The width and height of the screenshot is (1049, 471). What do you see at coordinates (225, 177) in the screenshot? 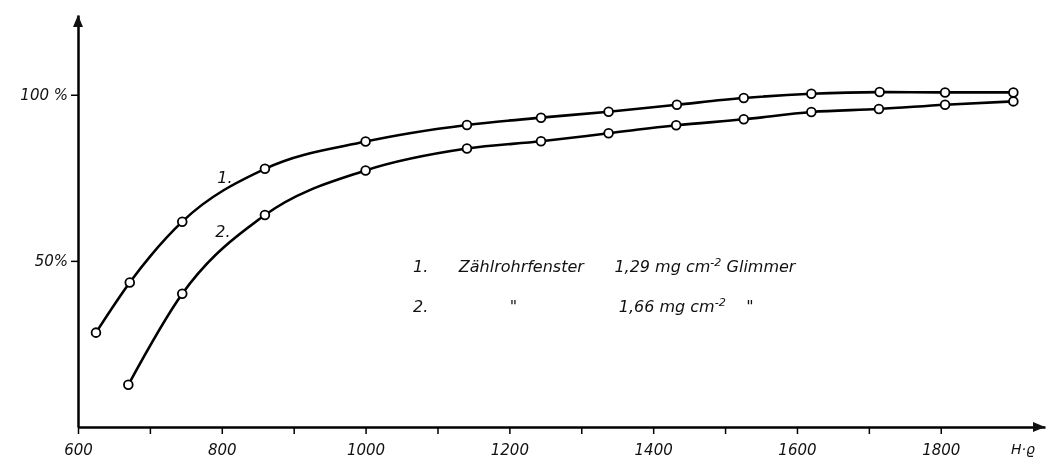
I see `series-label: 1.` at bounding box center [225, 177].